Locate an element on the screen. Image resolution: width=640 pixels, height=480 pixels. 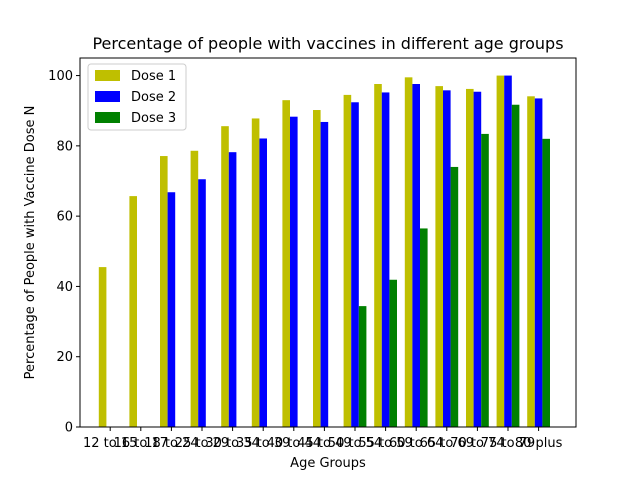
y-tick-label: 80 is located at coordinates (64, 146).